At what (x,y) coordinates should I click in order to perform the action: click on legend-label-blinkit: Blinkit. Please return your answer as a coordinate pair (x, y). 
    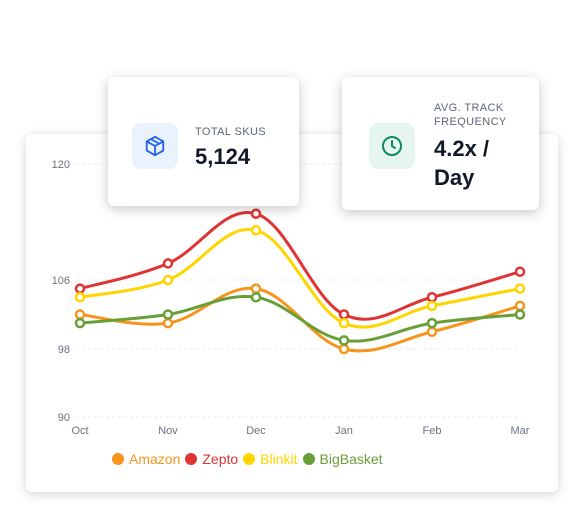
    Looking at the image, I should click on (279, 459).